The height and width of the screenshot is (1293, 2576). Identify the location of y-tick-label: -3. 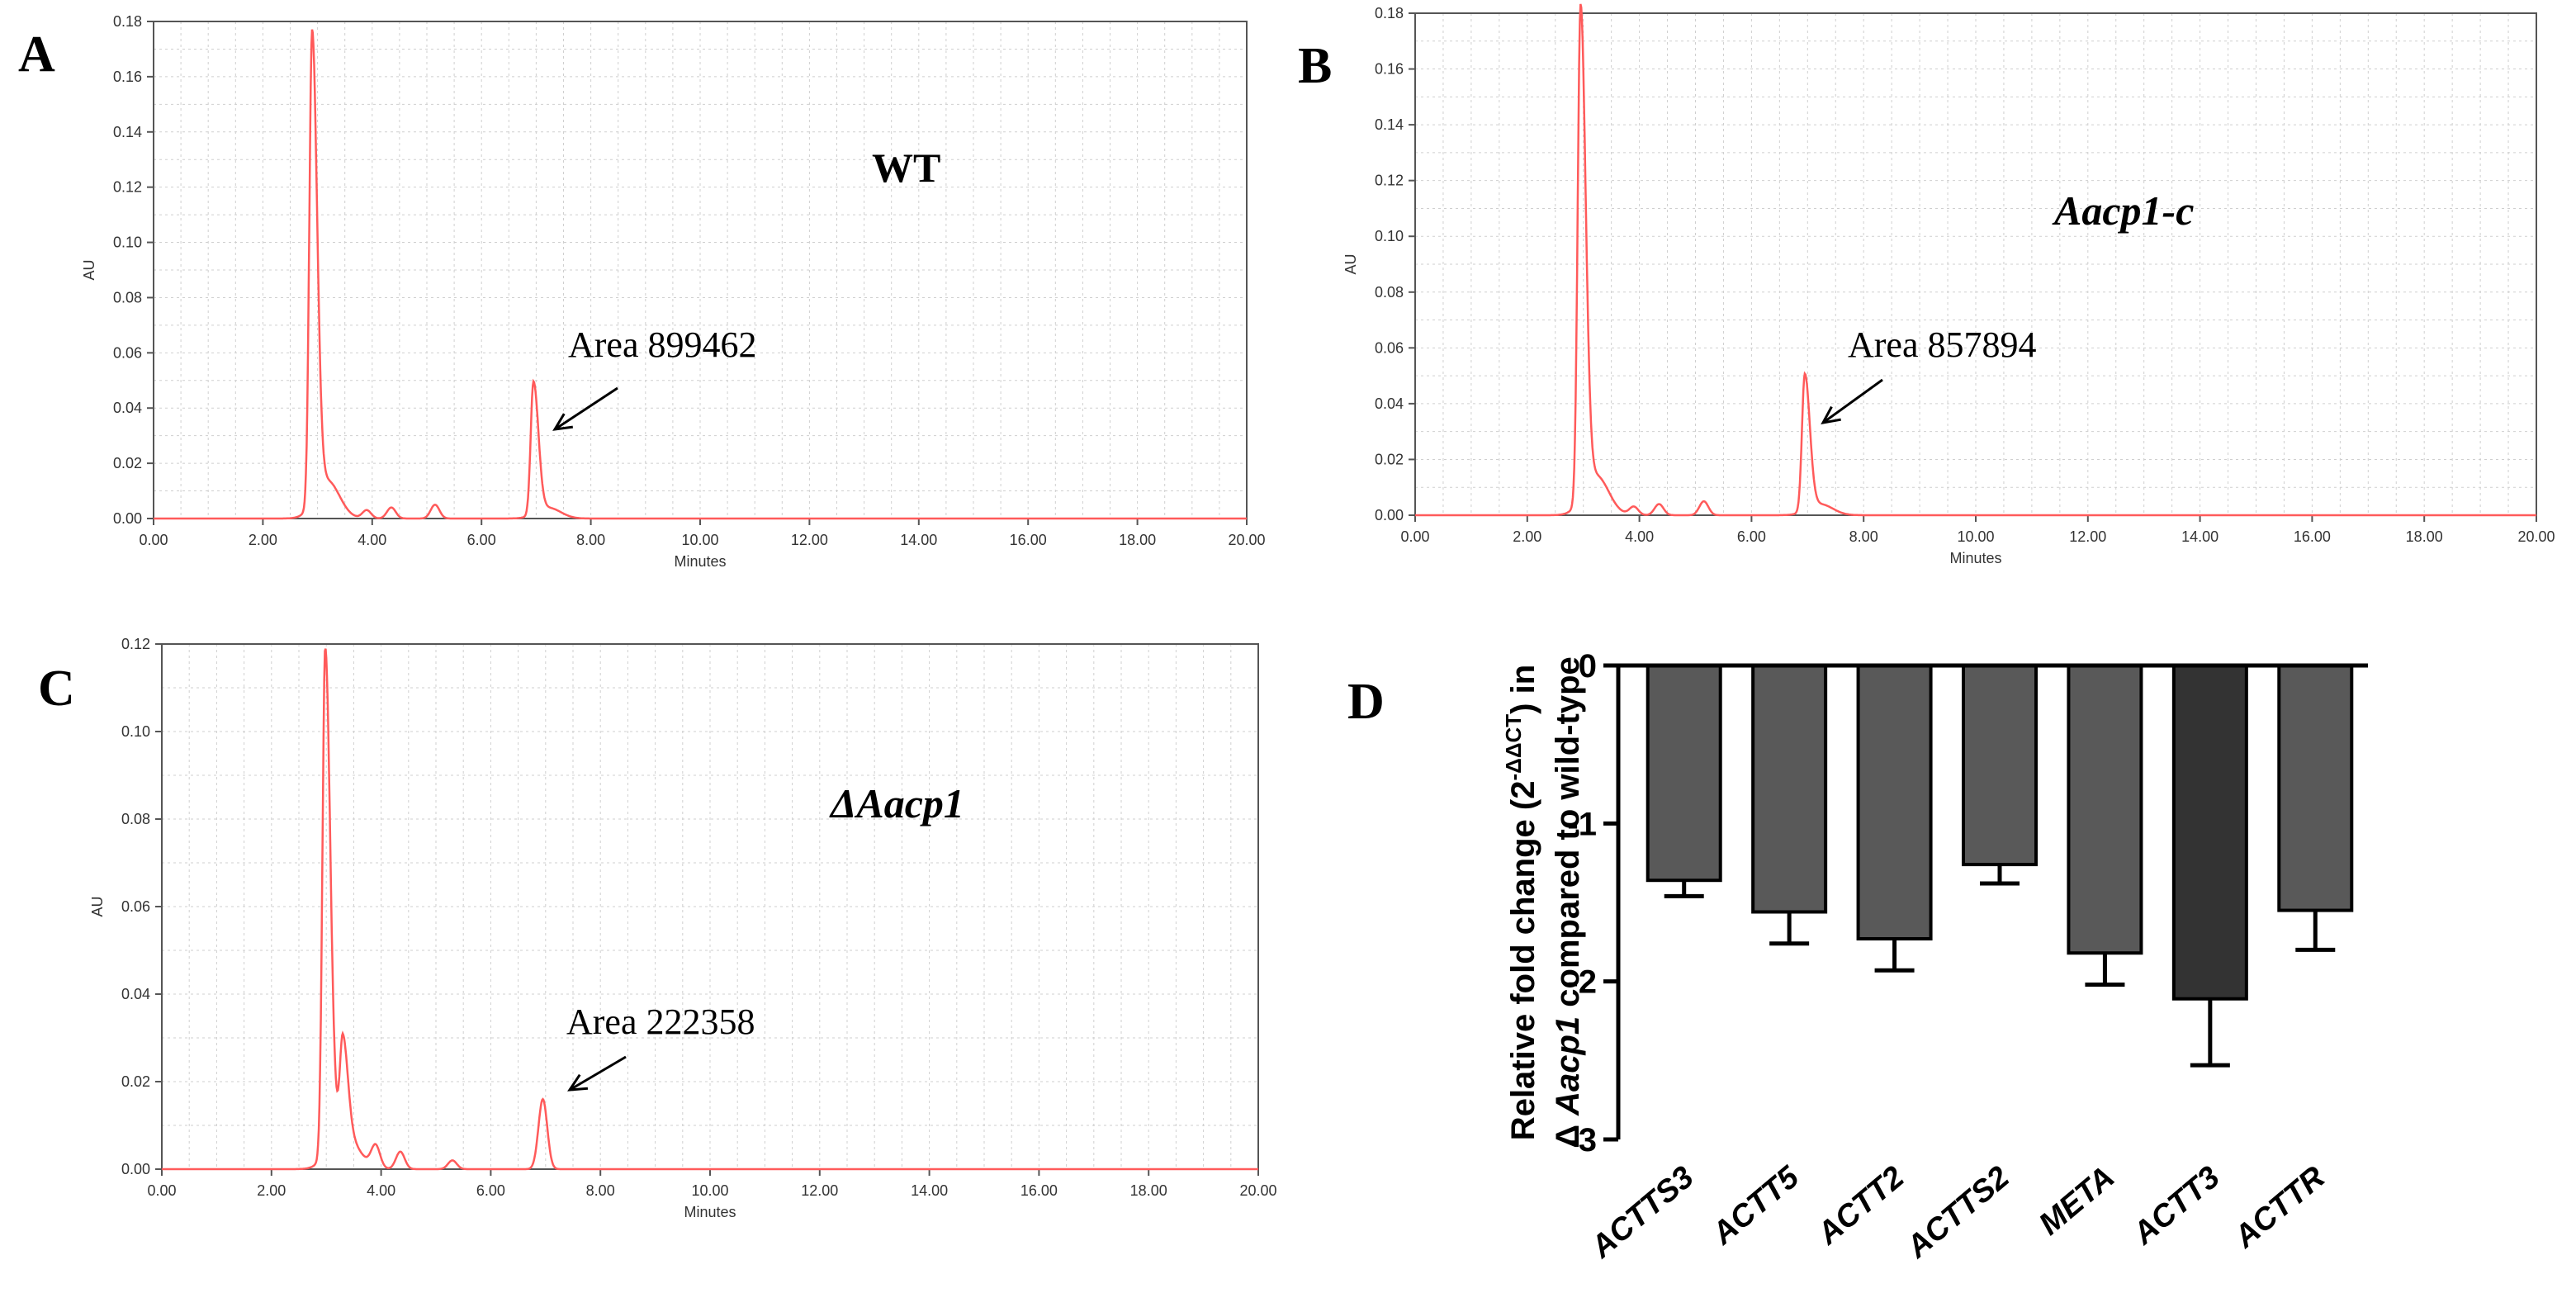
(1582, 1140).